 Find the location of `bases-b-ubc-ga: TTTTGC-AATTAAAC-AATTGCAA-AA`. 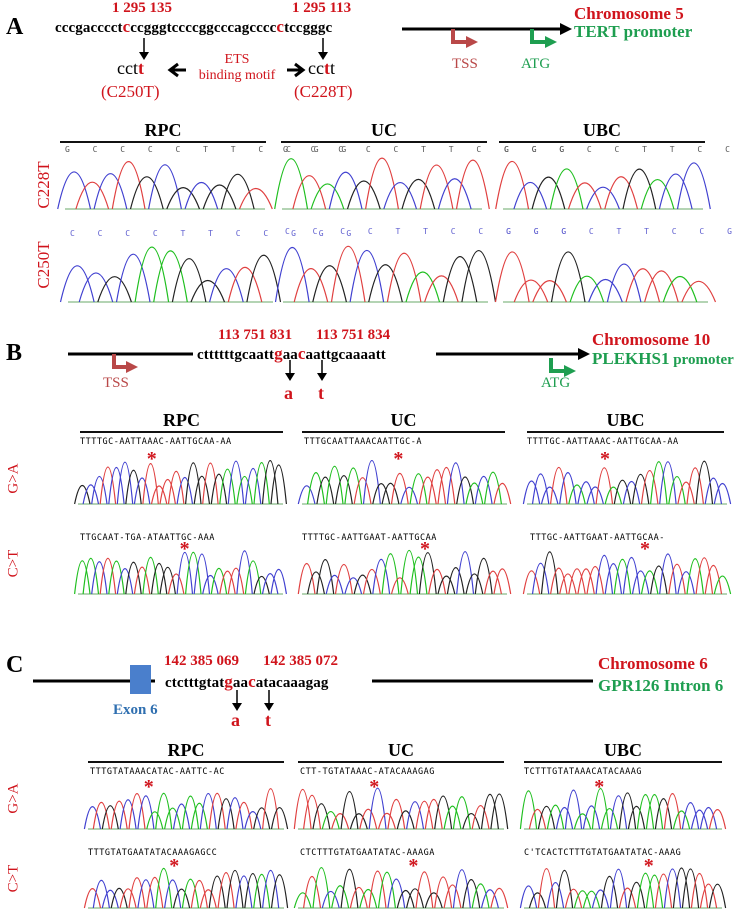

bases-b-ubc-ga: TTTTGC-AATTAAAC-AATTGCAA-AA is located at coordinates (603, 442).